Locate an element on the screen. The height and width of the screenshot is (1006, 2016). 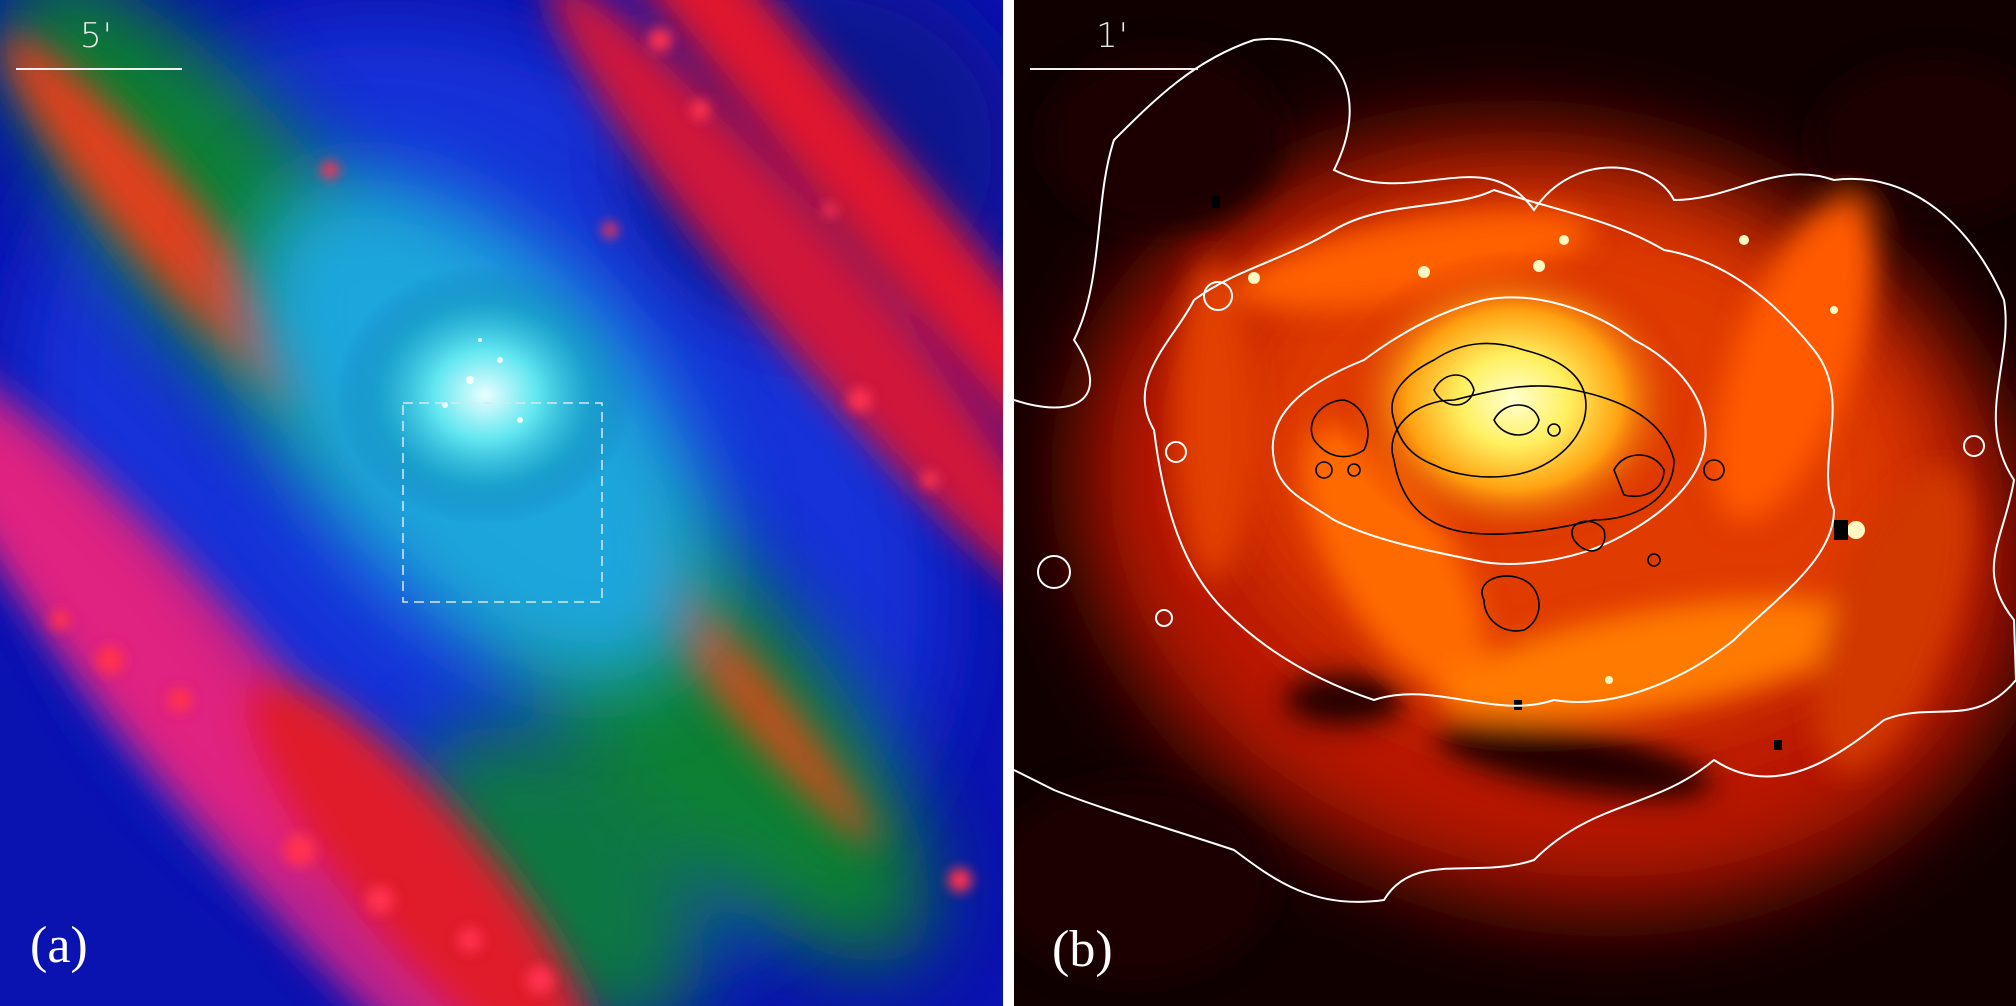
panel-label-b: (b) is located at coordinates (1082, 949).